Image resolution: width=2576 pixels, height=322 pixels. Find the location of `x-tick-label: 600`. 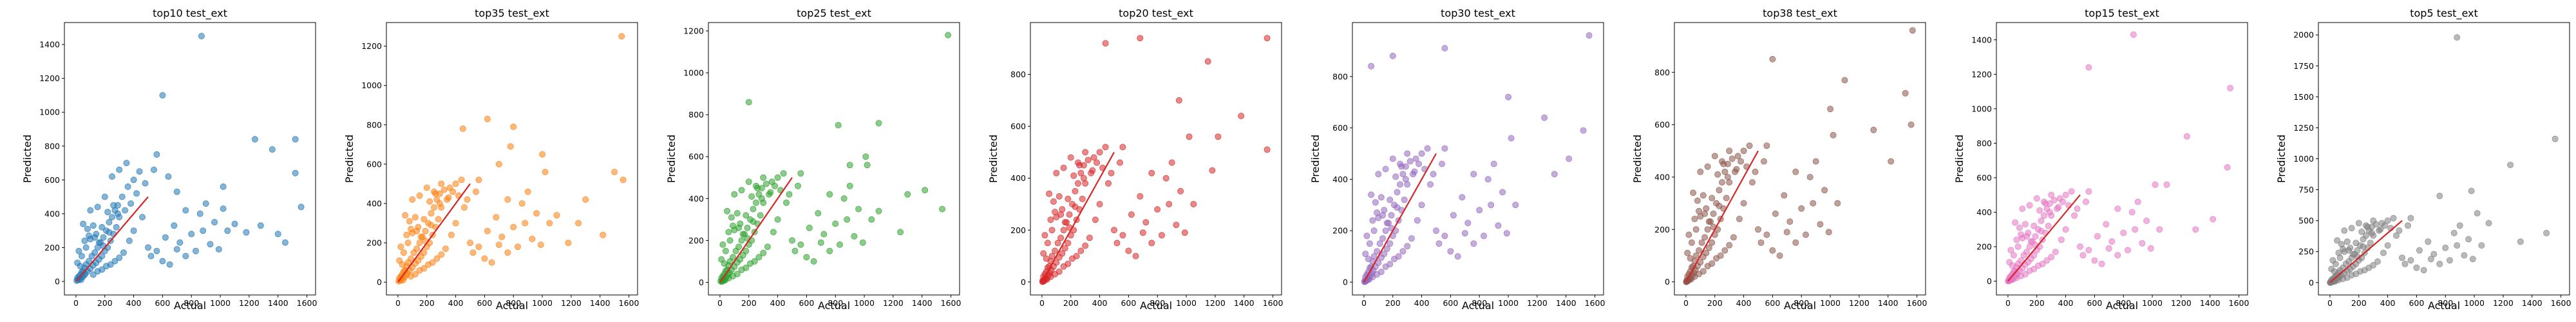

x-tick-label: 600 is located at coordinates (1772, 303).